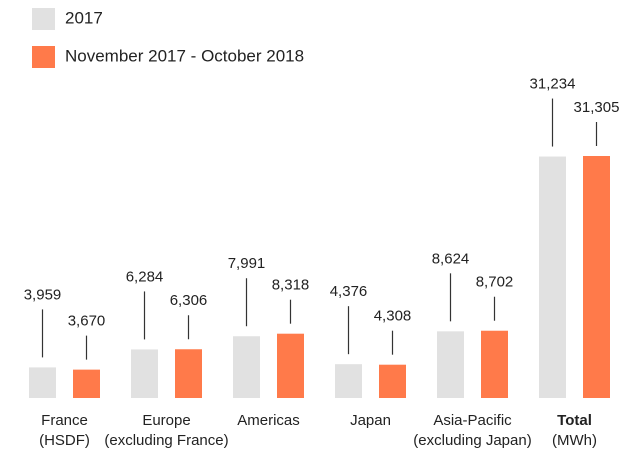 This screenshot has height=454, width=640. What do you see at coordinates (291, 285) in the screenshot?
I see `value-label: 8,318` at bounding box center [291, 285].